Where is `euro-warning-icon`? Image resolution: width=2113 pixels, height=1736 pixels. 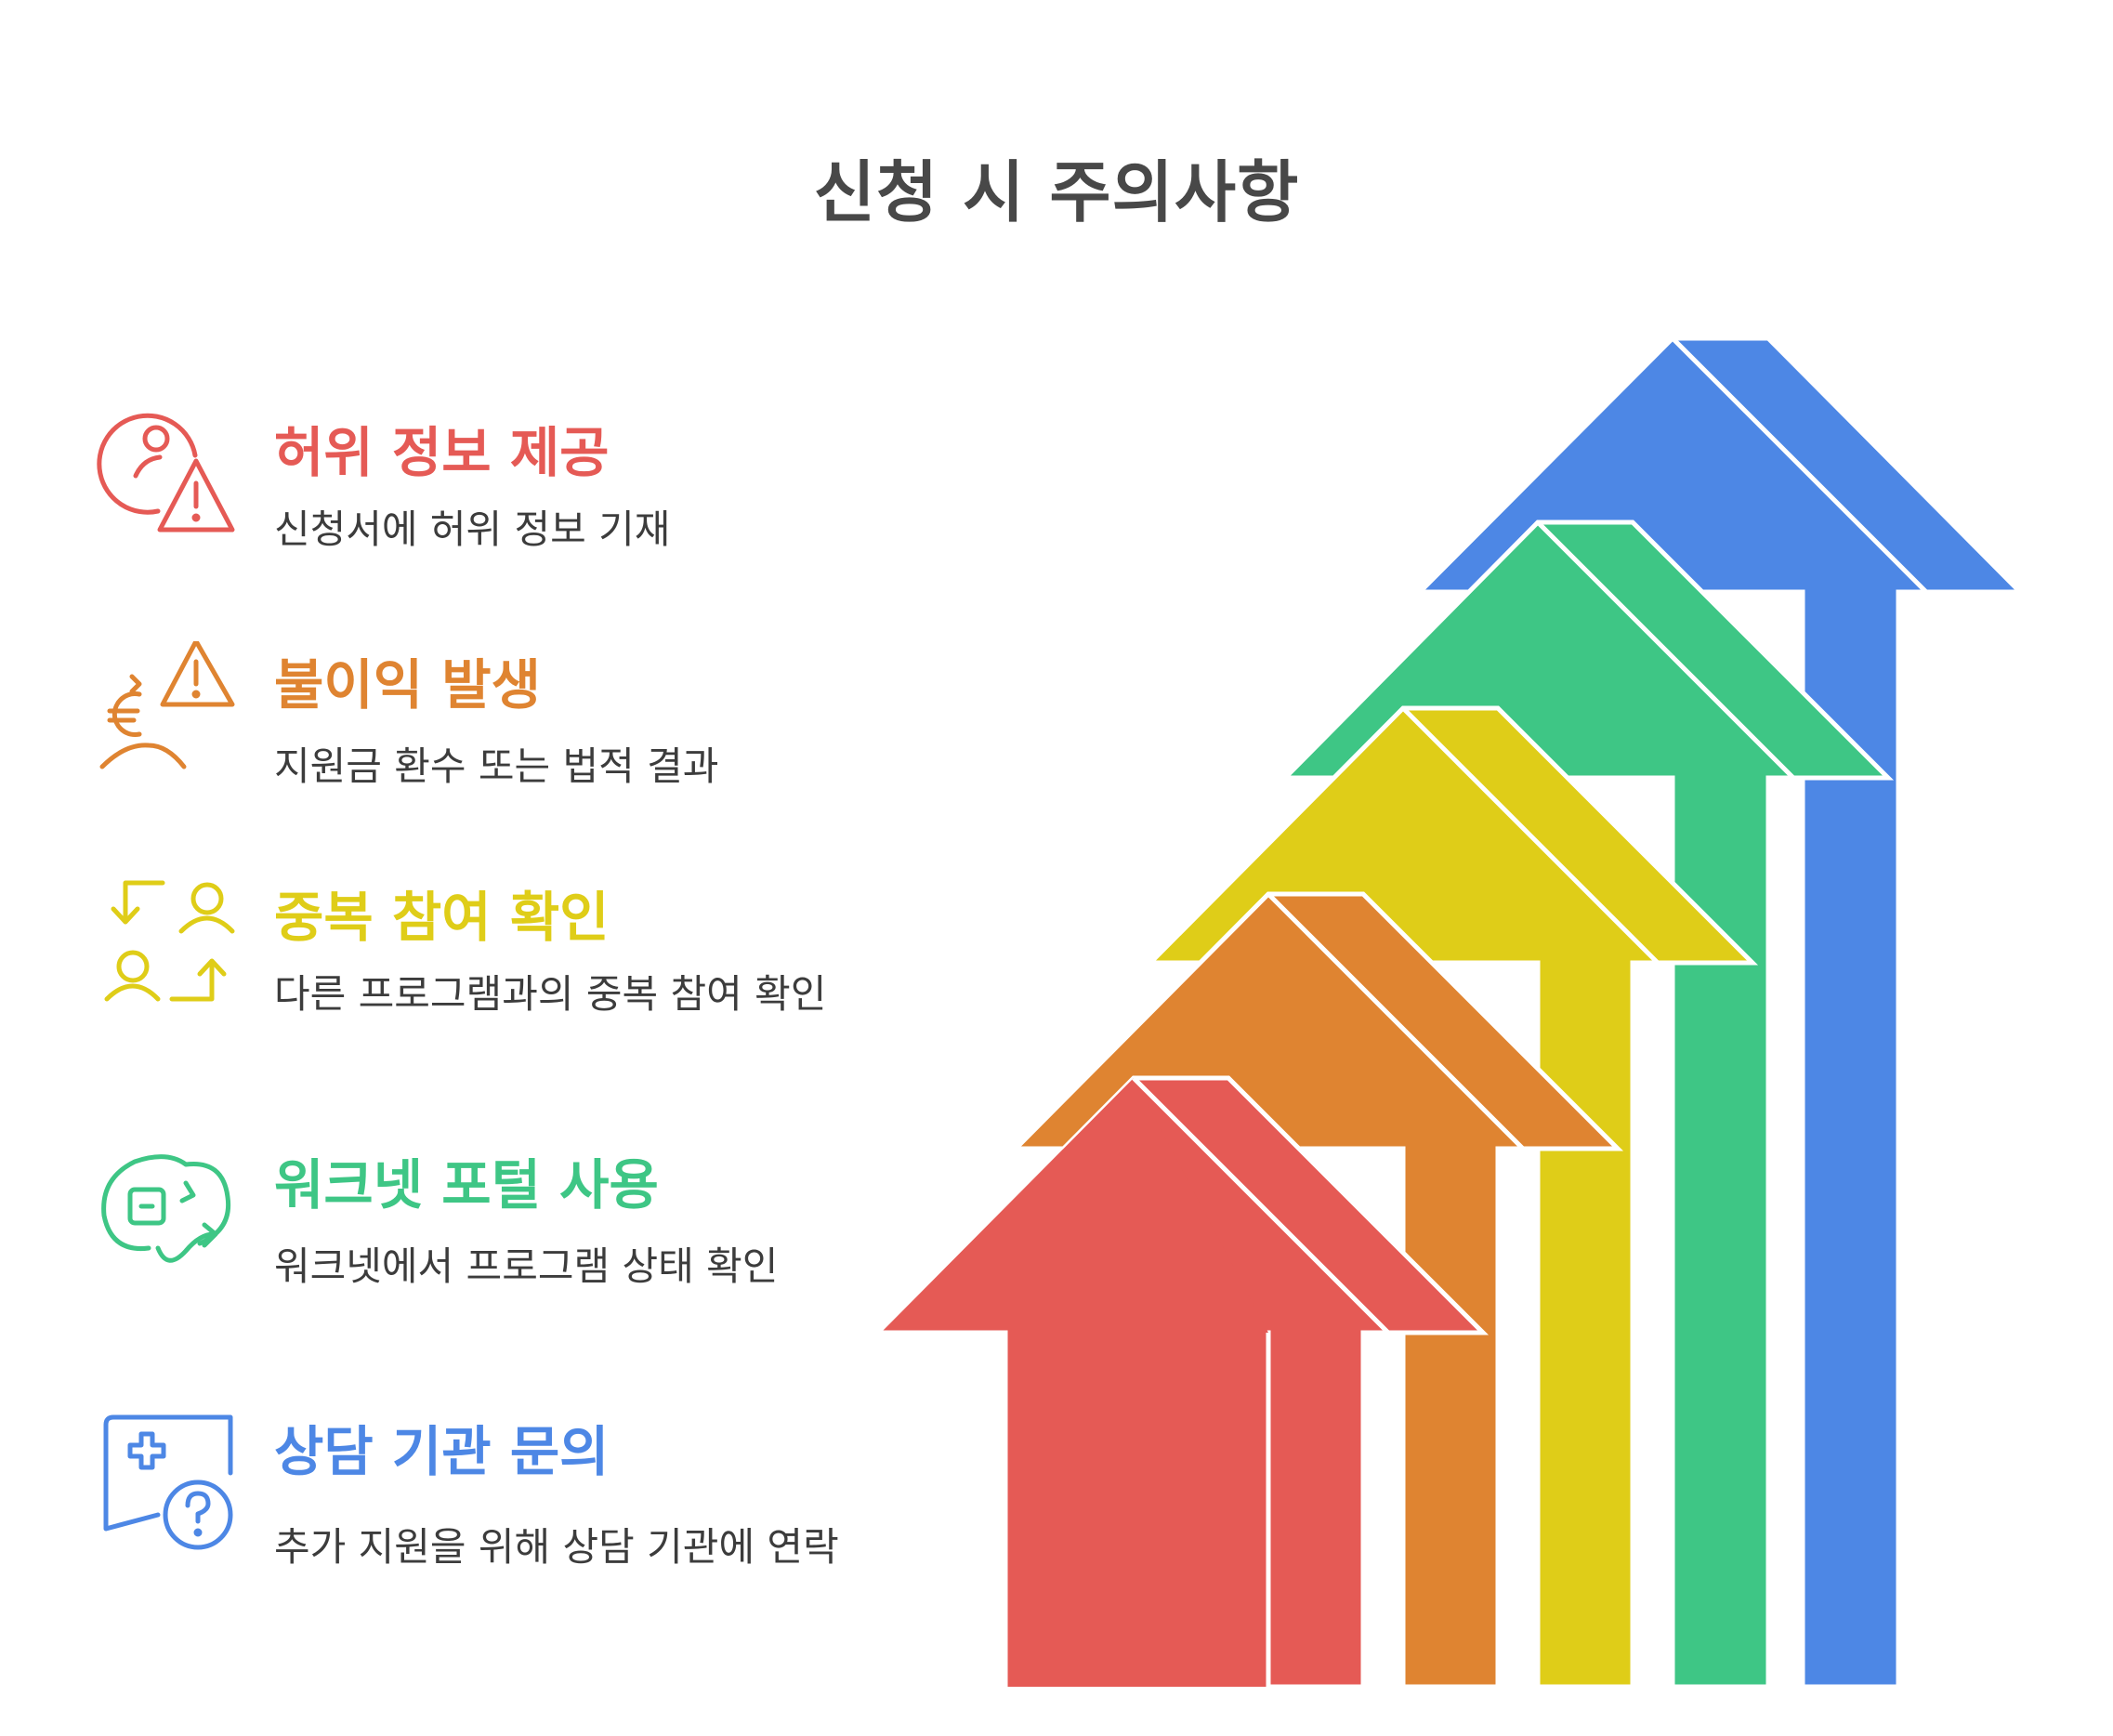 euro-warning-icon is located at coordinates (167, 705).